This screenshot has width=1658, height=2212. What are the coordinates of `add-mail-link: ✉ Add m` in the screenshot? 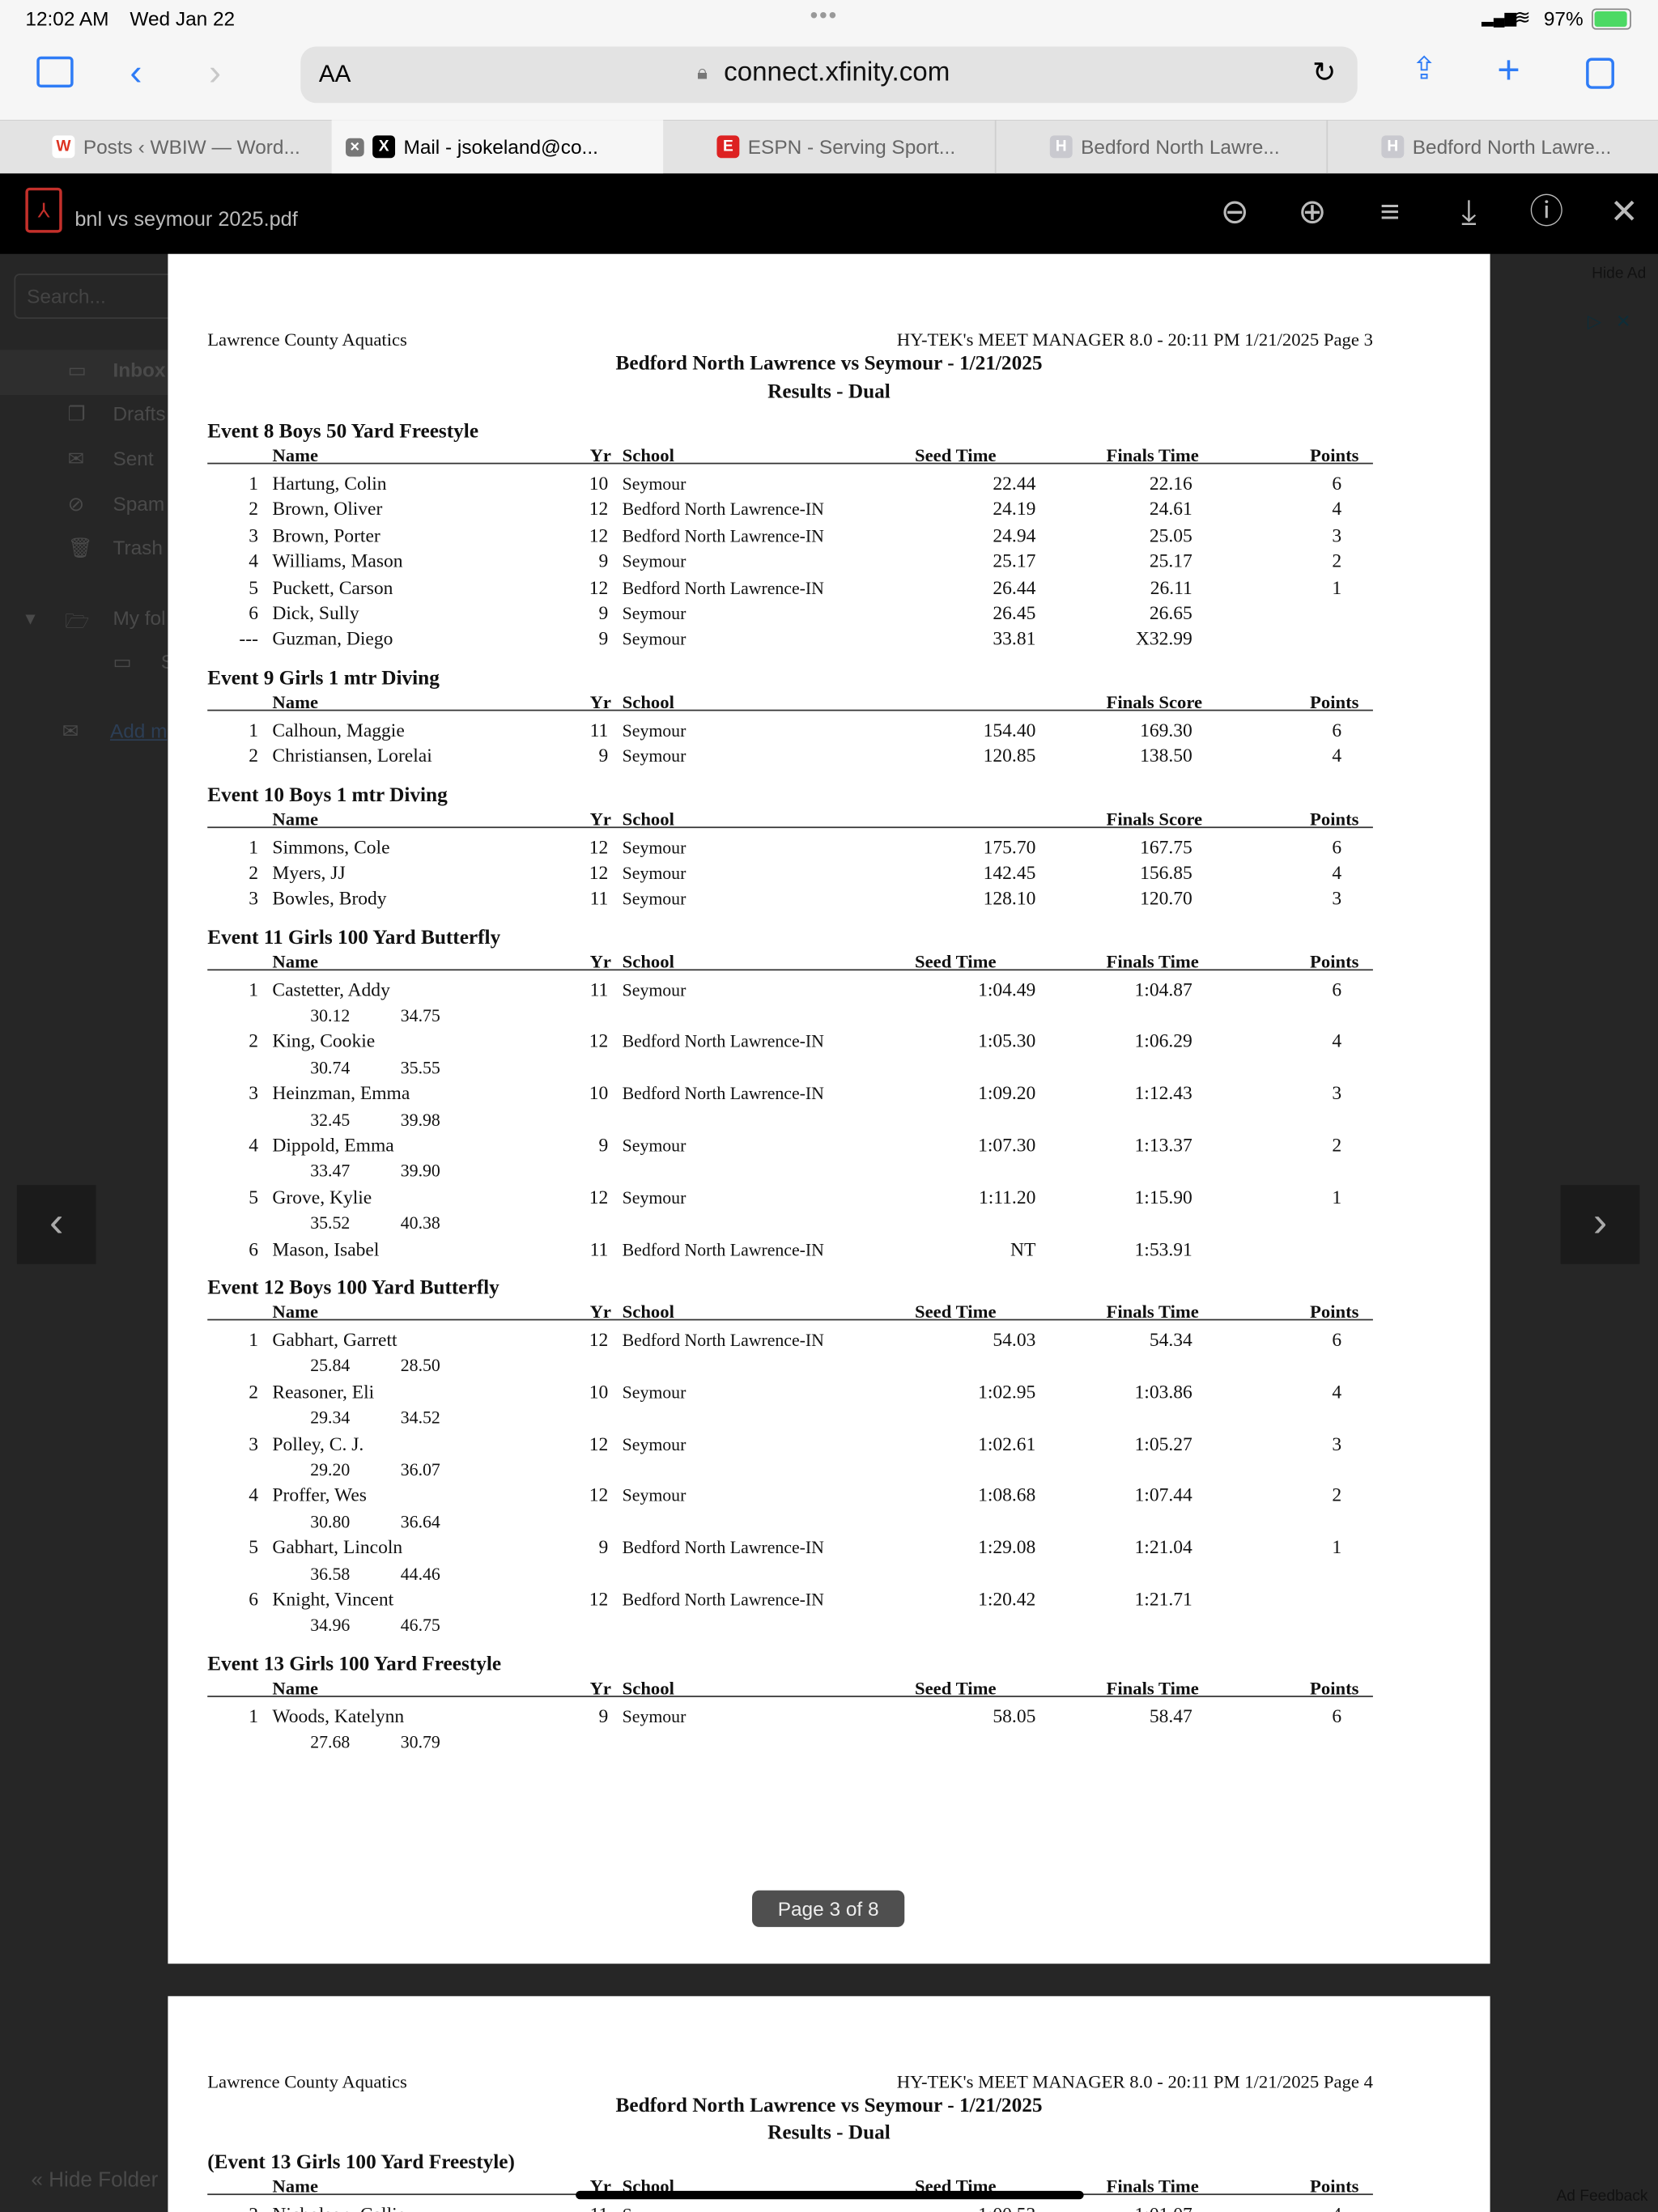 It's located at (115, 732).